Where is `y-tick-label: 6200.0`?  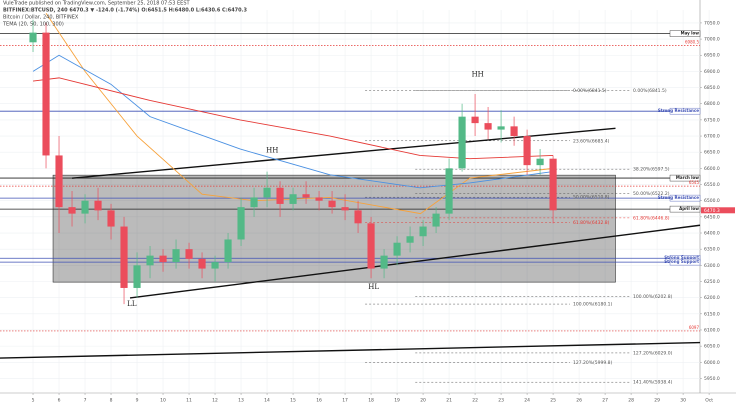 y-tick-label: 6200.0 is located at coordinates (712, 298).